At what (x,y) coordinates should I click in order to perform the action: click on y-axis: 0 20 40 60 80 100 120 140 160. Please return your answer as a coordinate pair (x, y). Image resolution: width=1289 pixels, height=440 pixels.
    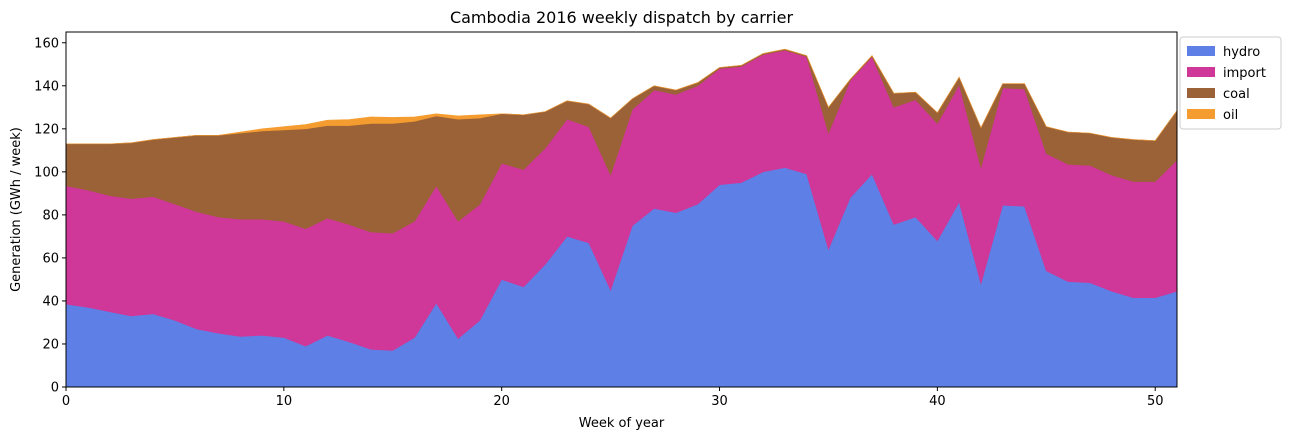
    Looking at the image, I should click on (50, 216).